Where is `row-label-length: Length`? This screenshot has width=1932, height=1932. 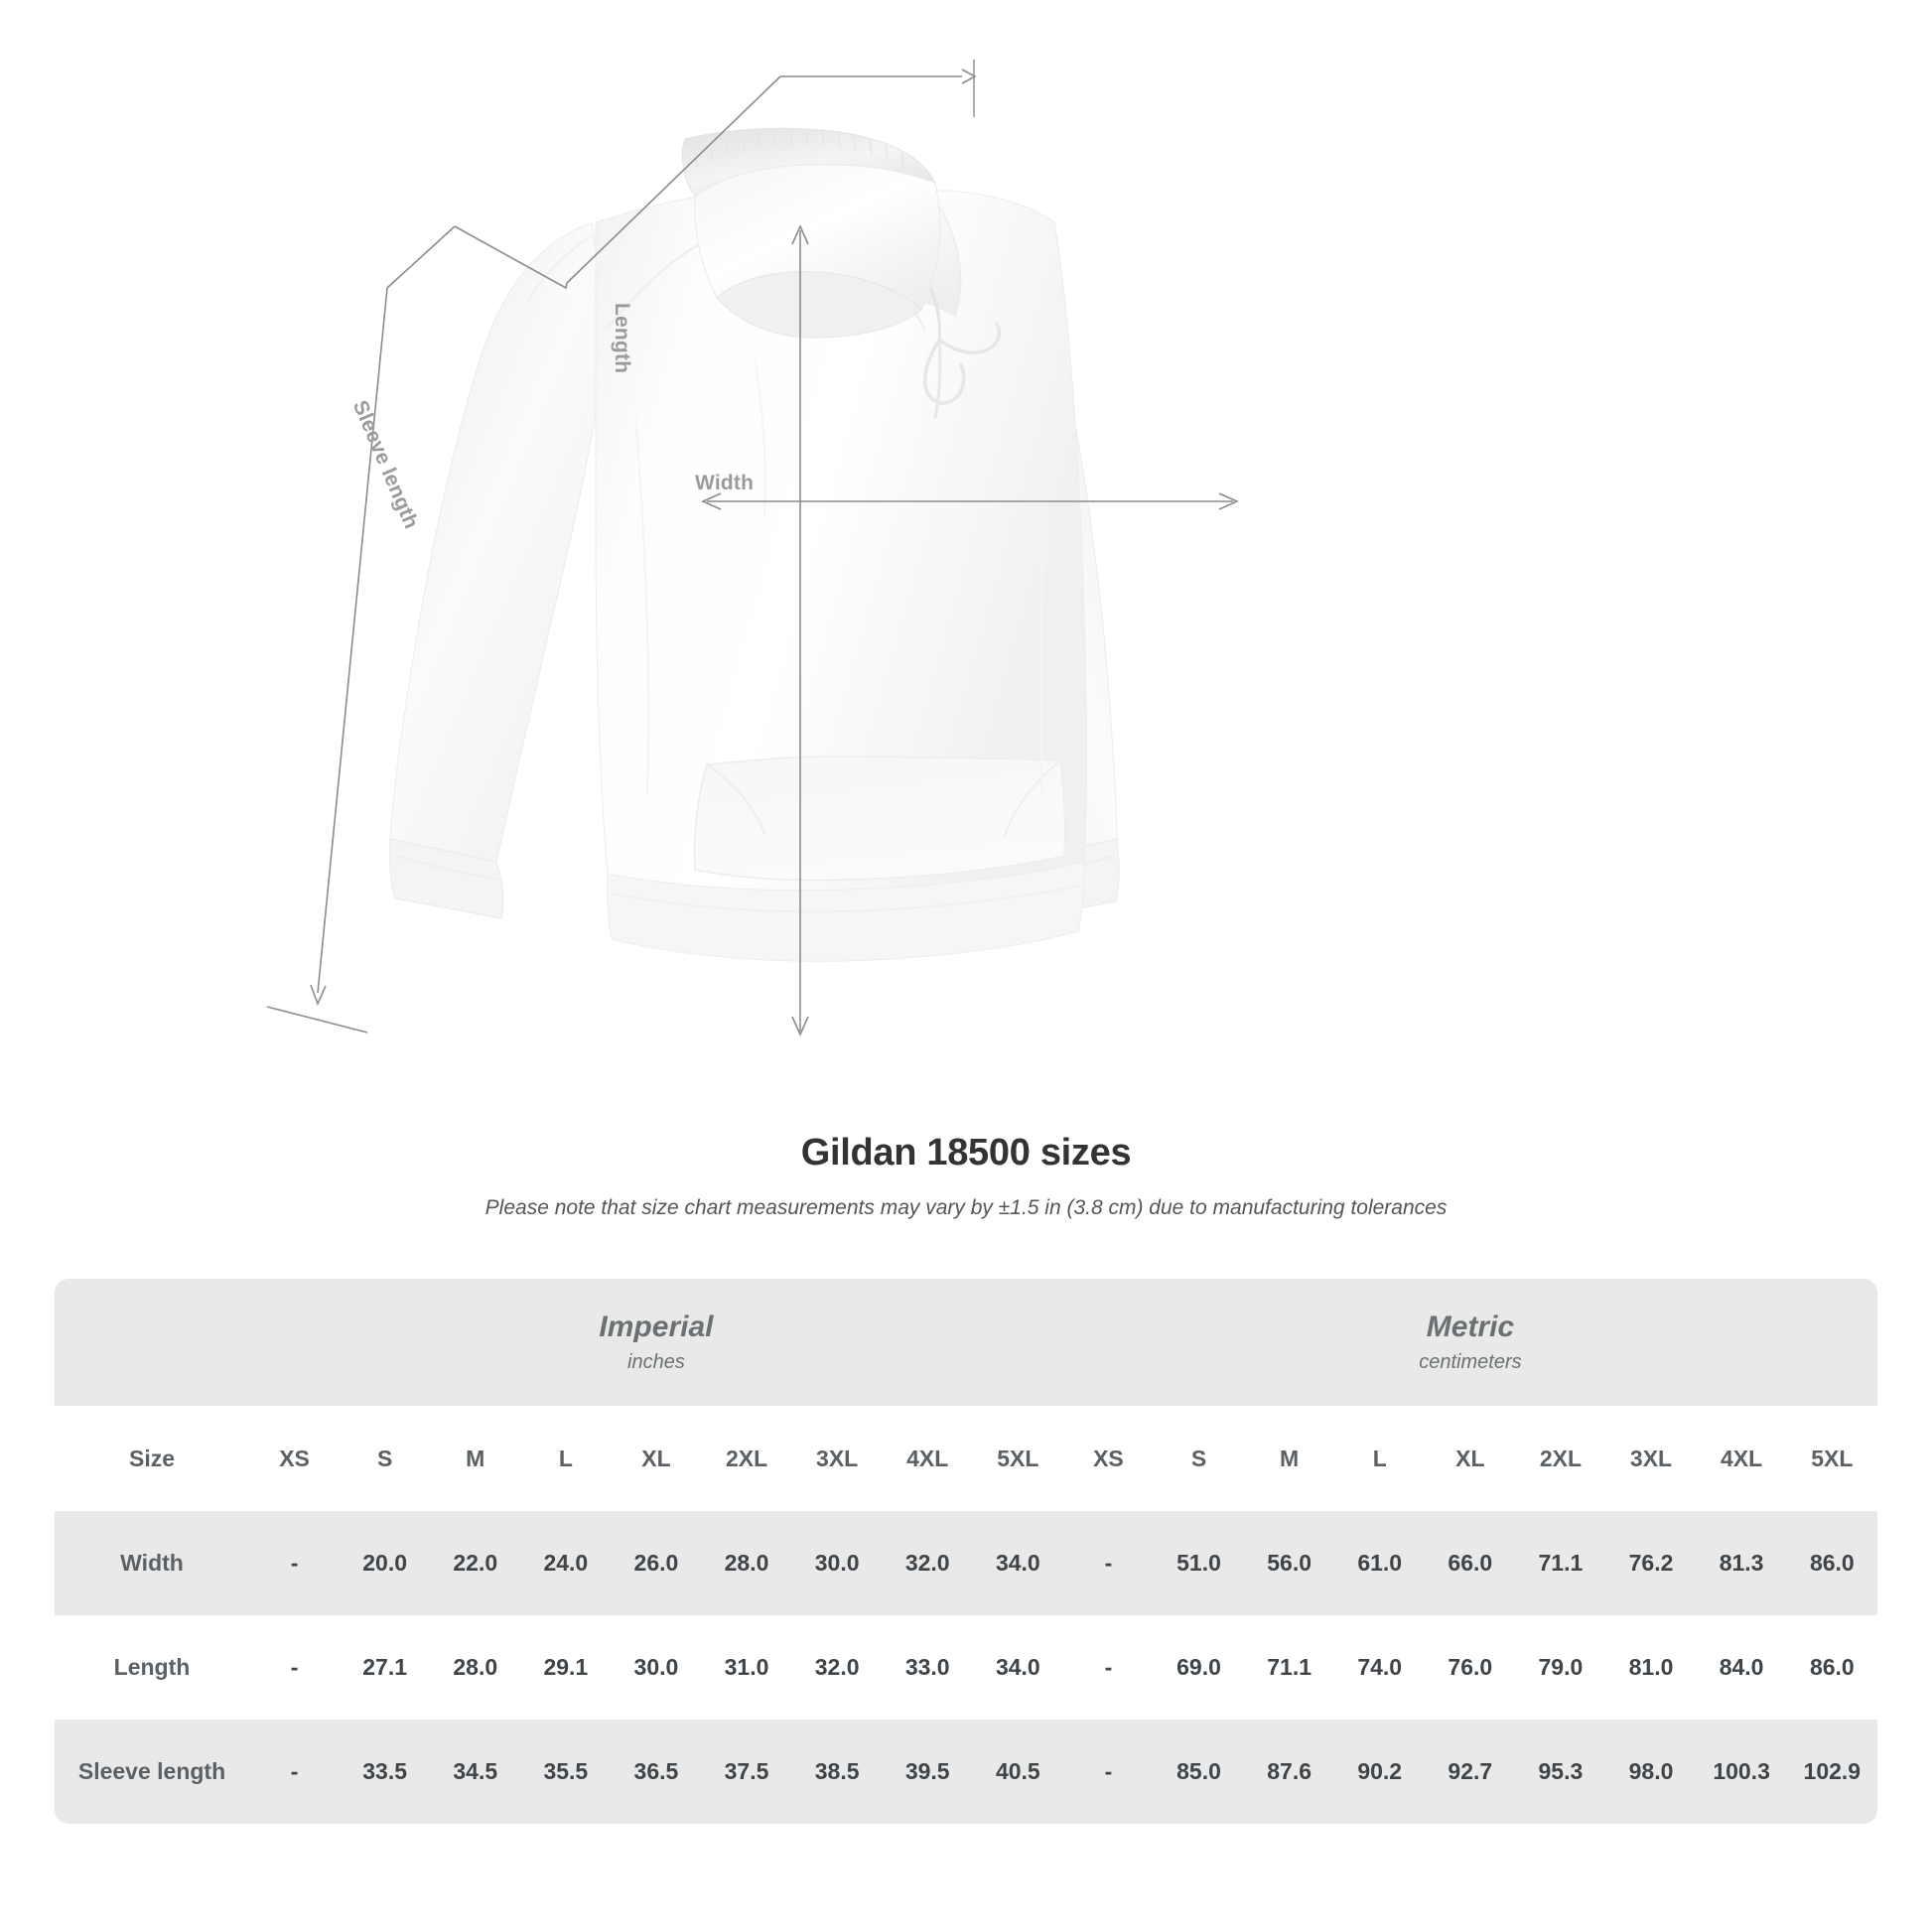 row-label-length: Length is located at coordinates (153, 1668).